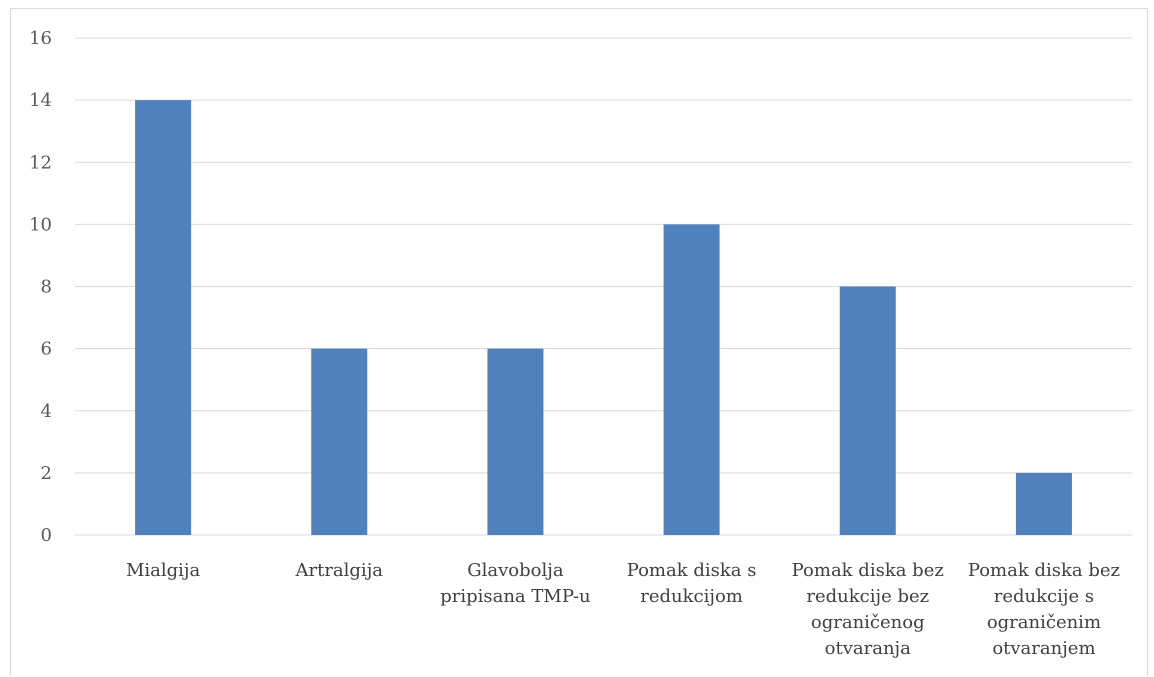 The width and height of the screenshot is (1154, 677). What do you see at coordinates (691, 596) in the screenshot?
I see `x-category-label-line: redukcijom` at bounding box center [691, 596].